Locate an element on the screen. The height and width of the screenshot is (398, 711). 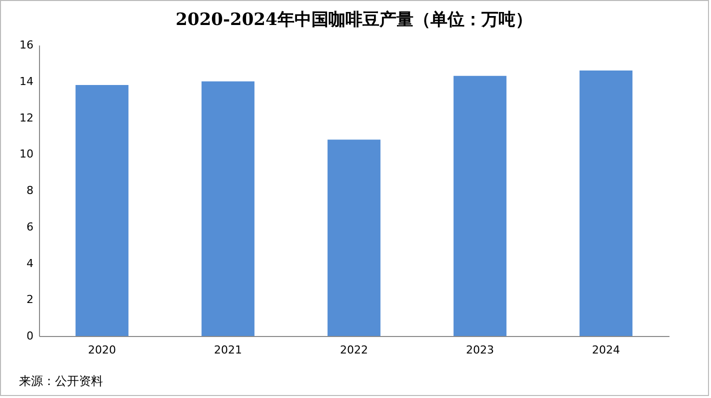
chart-title: 2020-2024年中国咖啡豆产量（单位：万吨） is located at coordinates (354, 20).